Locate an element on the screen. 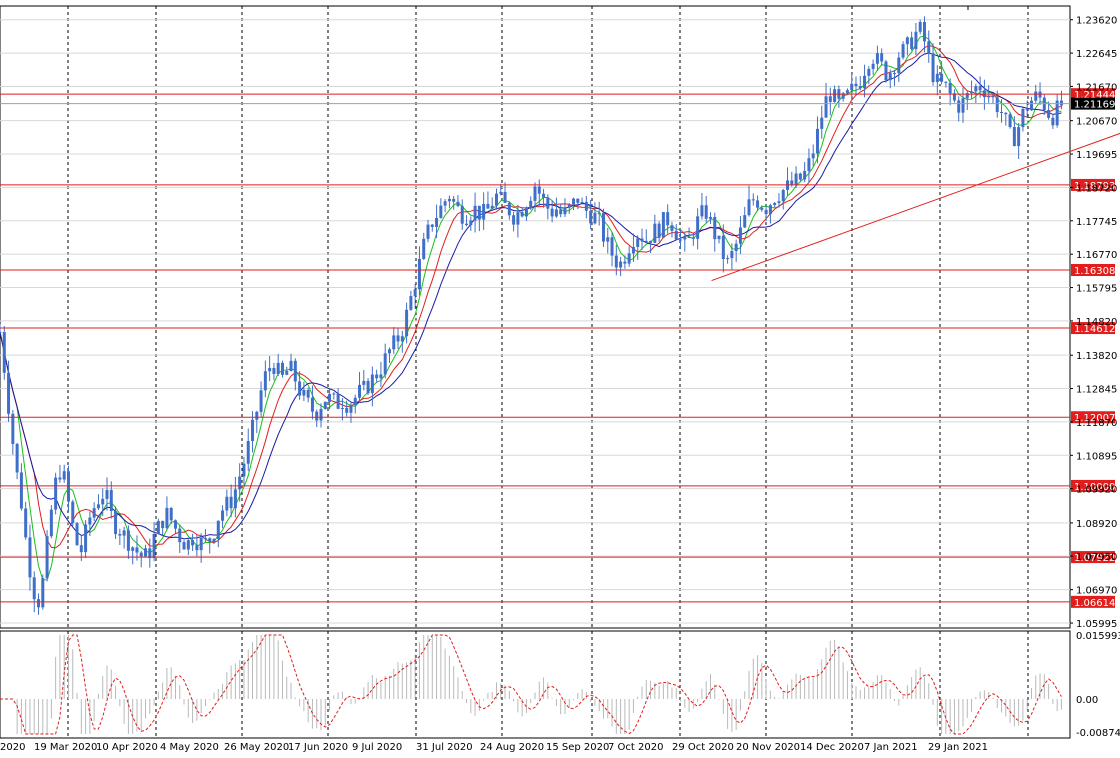  date-tick-label: 10 Apr 2020 is located at coordinates (127, 747).